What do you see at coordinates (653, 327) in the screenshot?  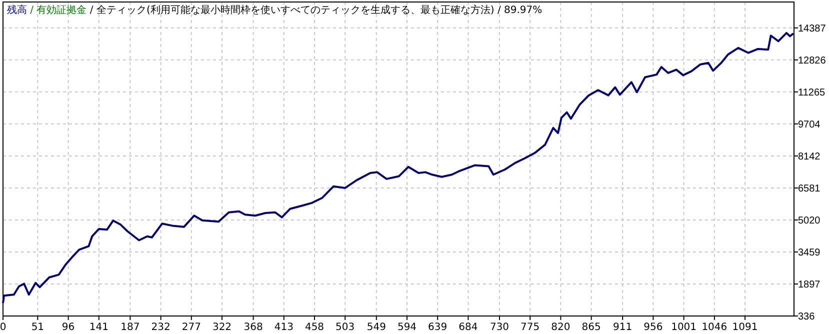 I see `x-tick-label: 956` at bounding box center [653, 327].